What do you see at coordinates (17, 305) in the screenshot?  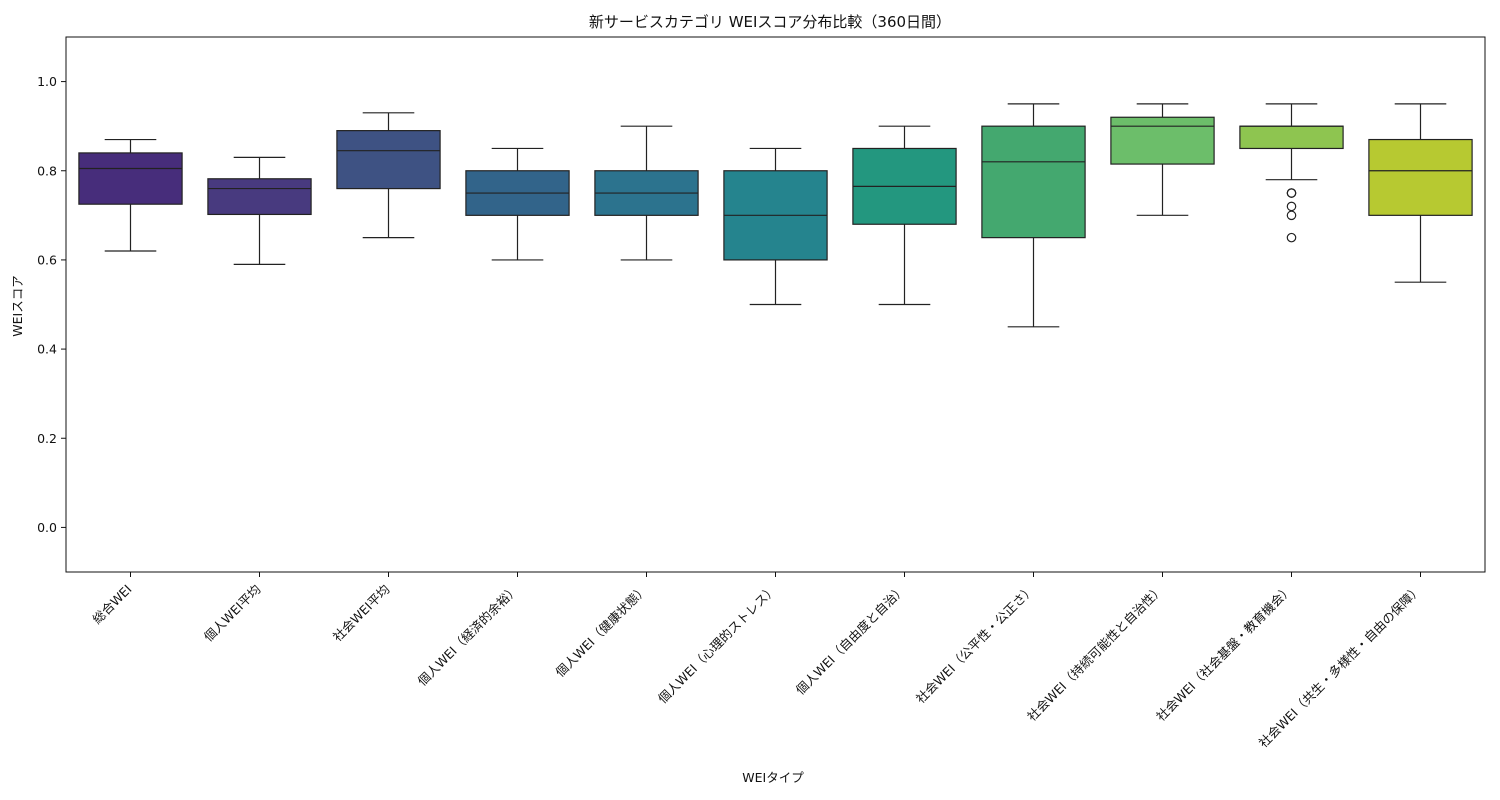 I see `y-axis-label: WEIスコア` at bounding box center [17, 305].